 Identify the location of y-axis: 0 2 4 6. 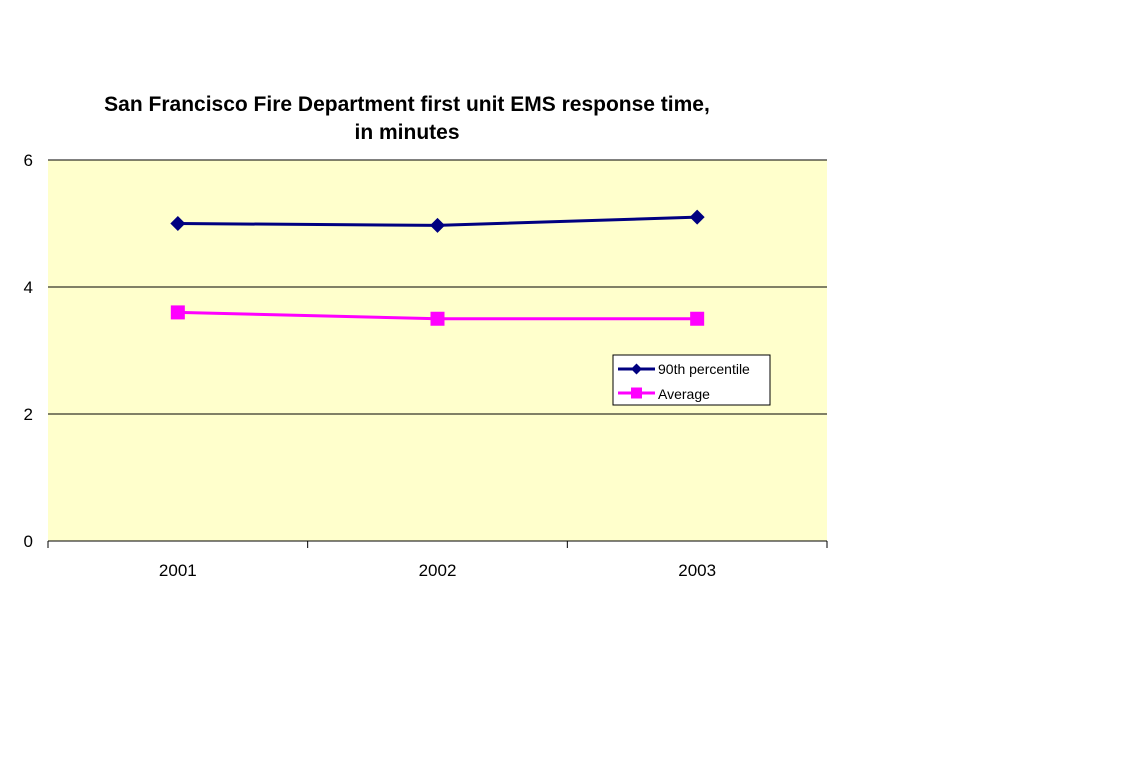
(28, 351).